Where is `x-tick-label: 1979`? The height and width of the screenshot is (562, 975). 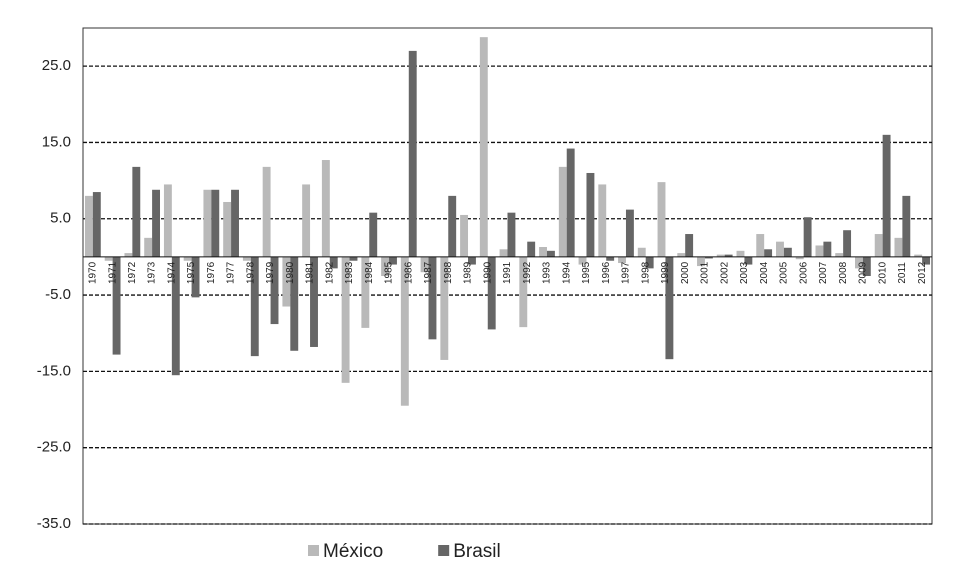 x-tick-label: 1979 is located at coordinates (270, 272).